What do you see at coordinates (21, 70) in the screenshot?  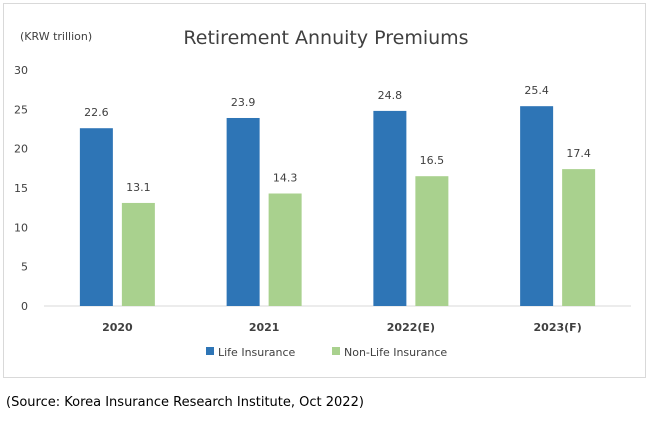 I see `y-tick-label: 30` at bounding box center [21, 70].